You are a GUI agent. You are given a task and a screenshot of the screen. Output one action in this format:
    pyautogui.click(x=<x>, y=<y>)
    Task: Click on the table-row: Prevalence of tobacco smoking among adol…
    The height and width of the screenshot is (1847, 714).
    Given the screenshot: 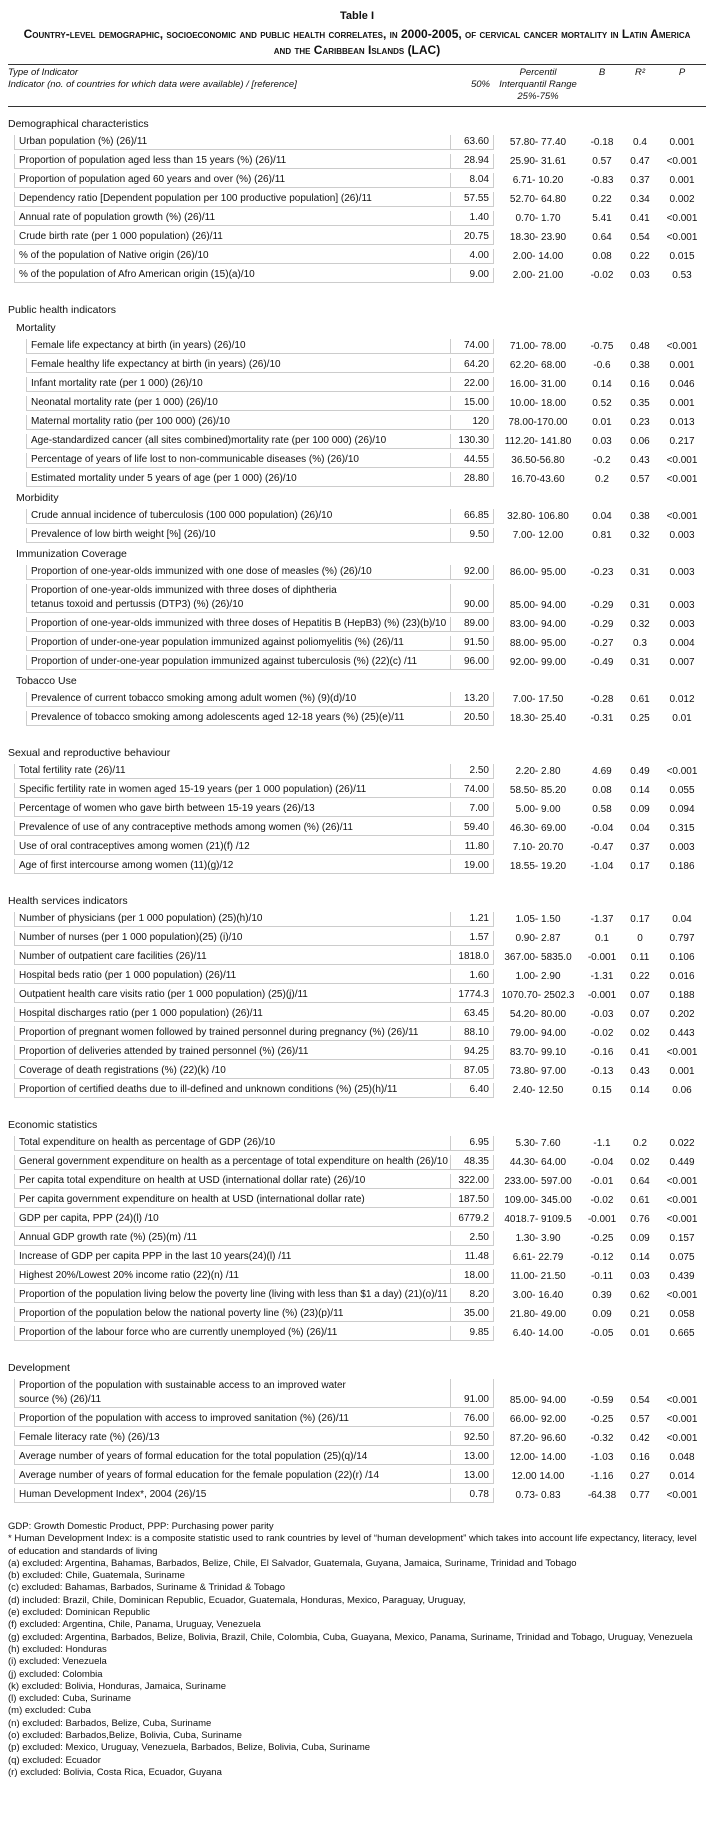 What is the action you would take?
    pyautogui.click(x=366, y=718)
    